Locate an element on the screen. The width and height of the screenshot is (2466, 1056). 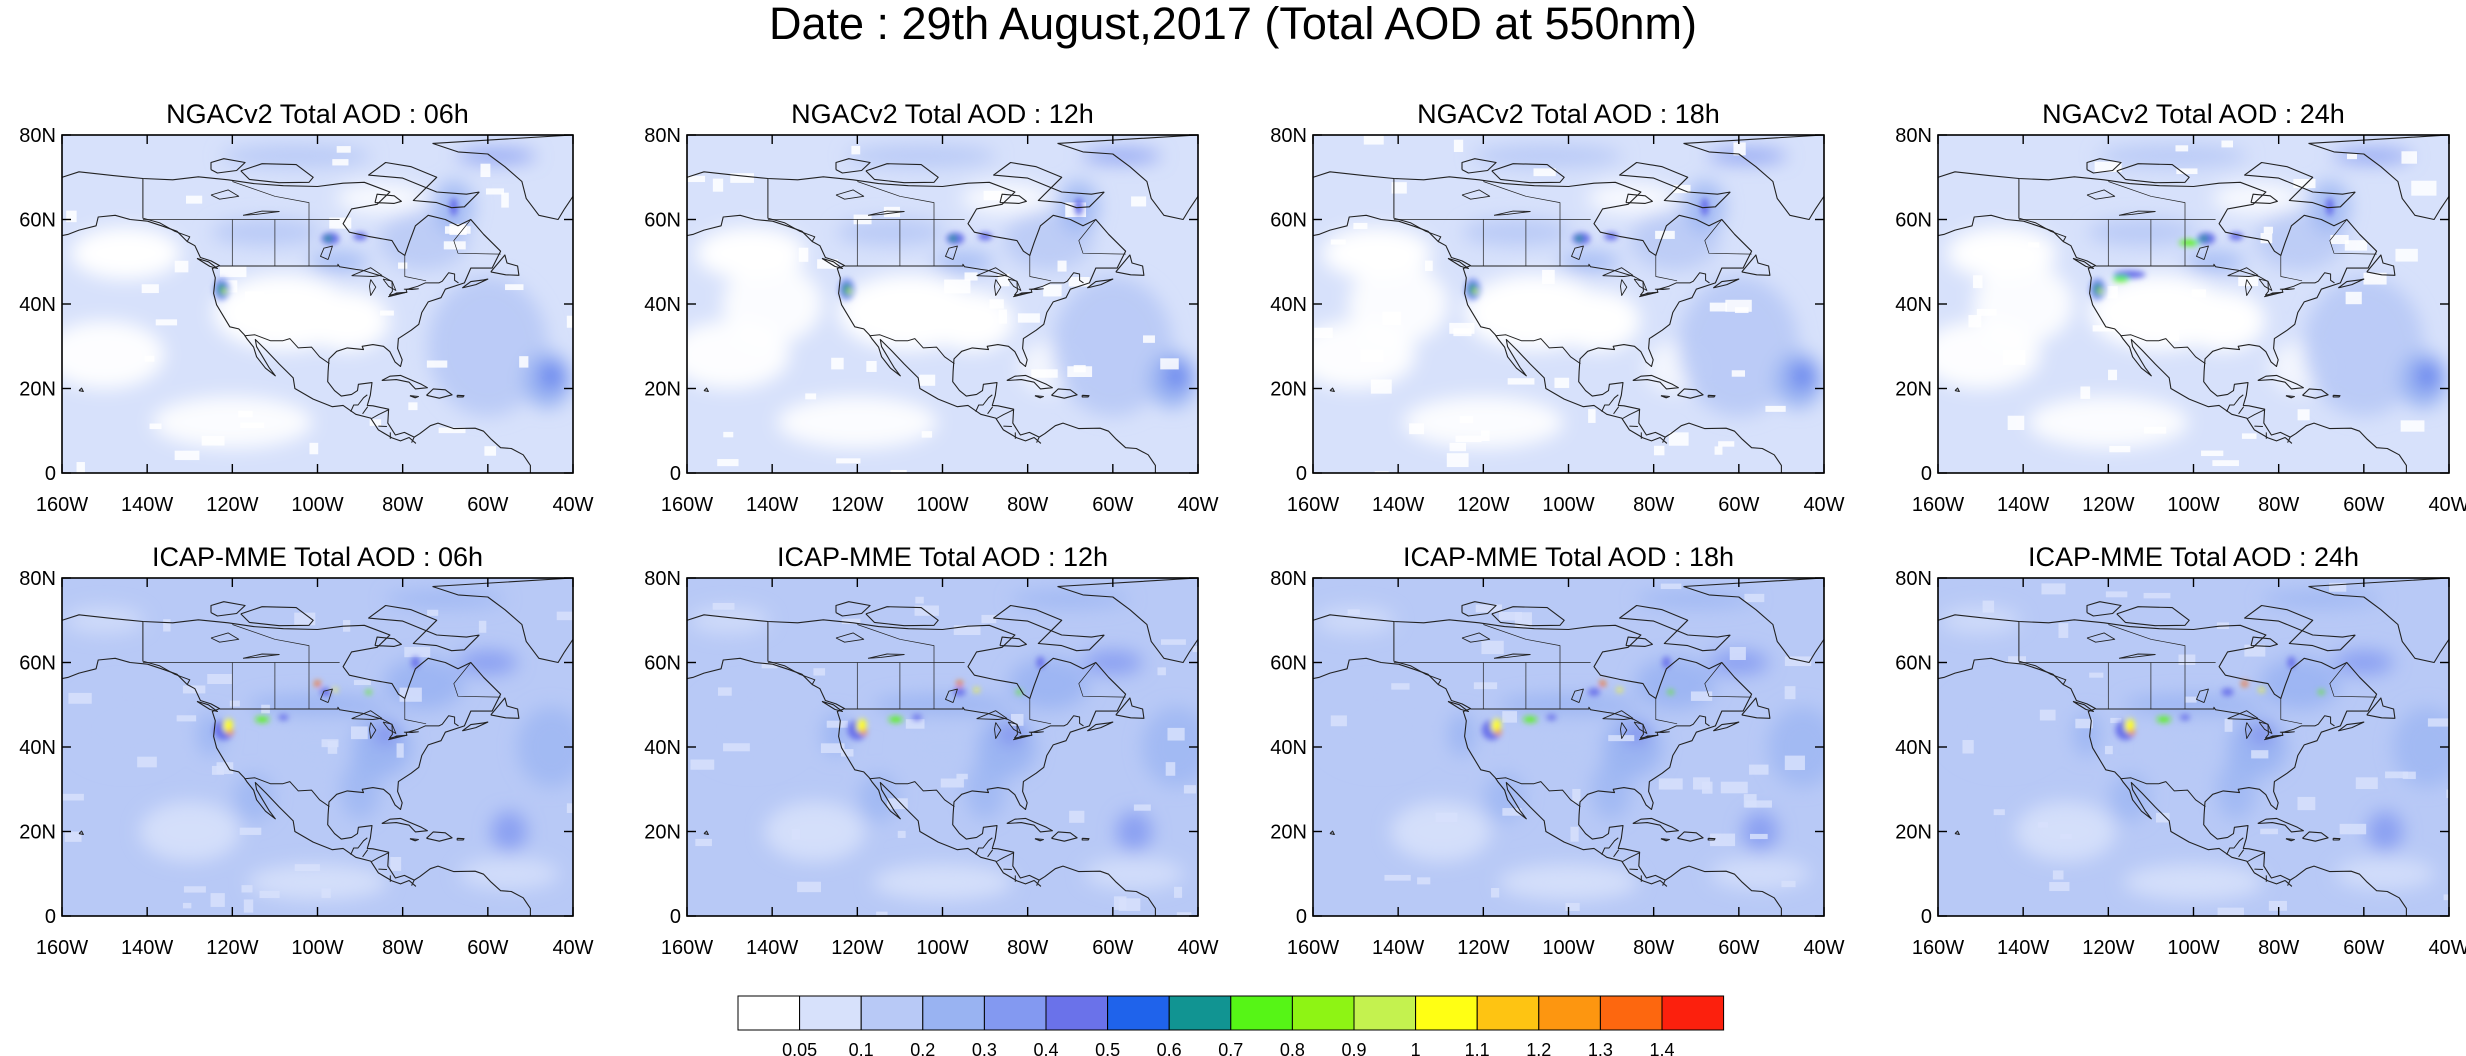
lat-label: 40N is located at coordinates (1288, 748).